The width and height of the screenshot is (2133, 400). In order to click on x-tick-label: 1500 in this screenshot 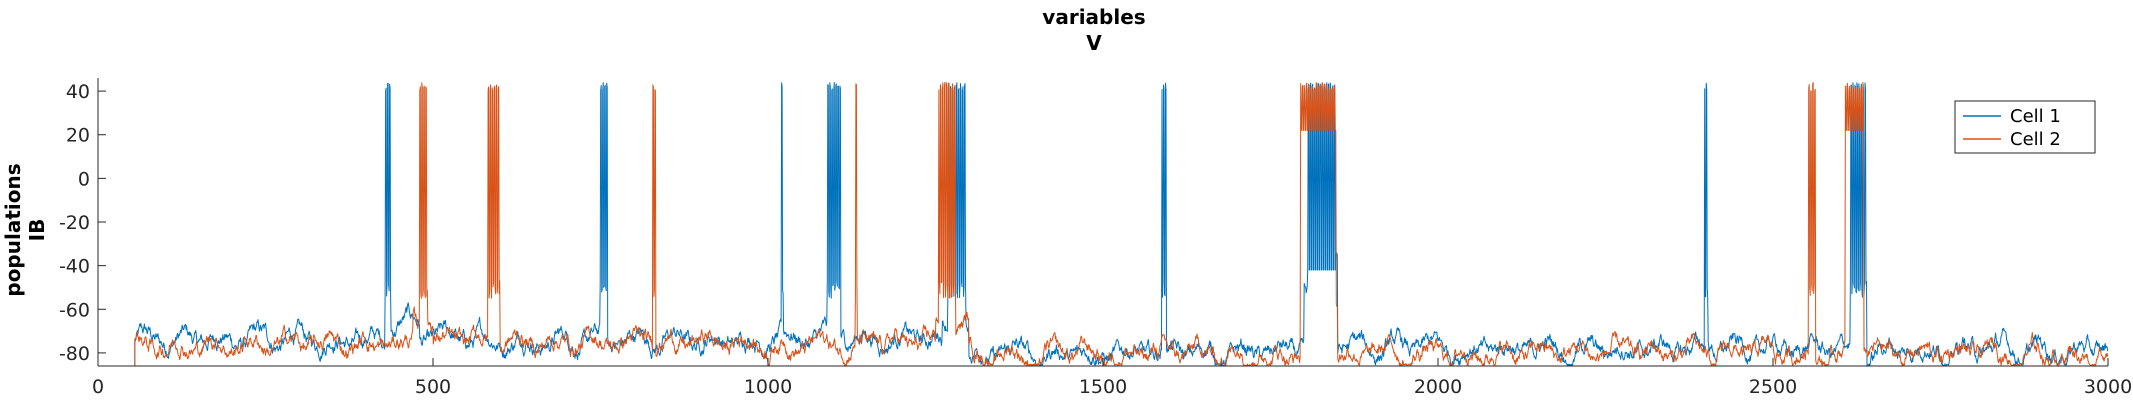, I will do `click(1103, 387)`.